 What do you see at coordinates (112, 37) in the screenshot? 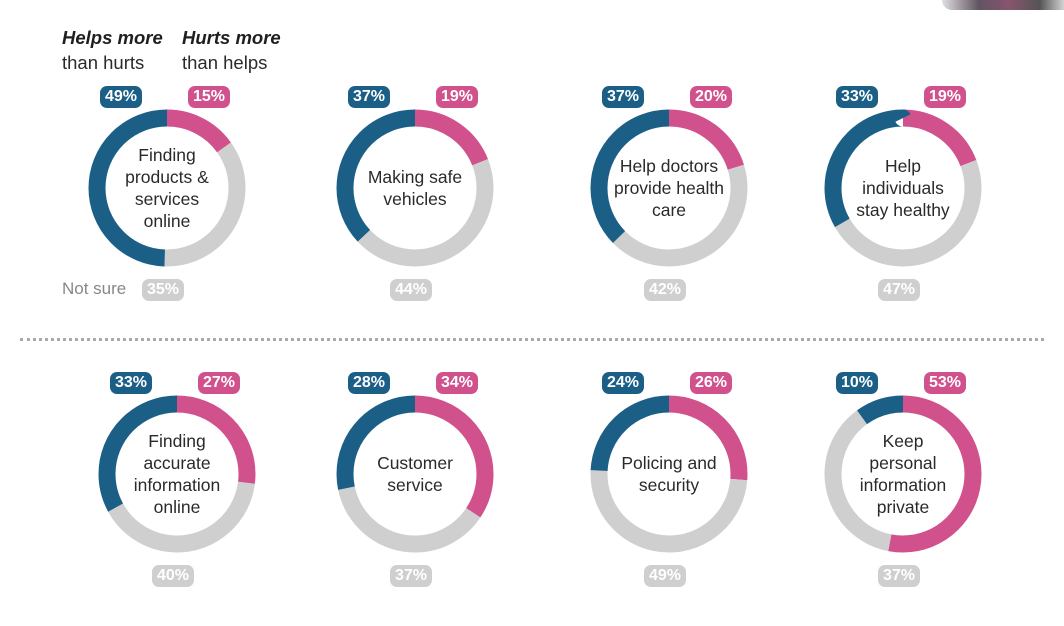
I see `legend-helps-title: Helps more` at bounding box center [112, 37].